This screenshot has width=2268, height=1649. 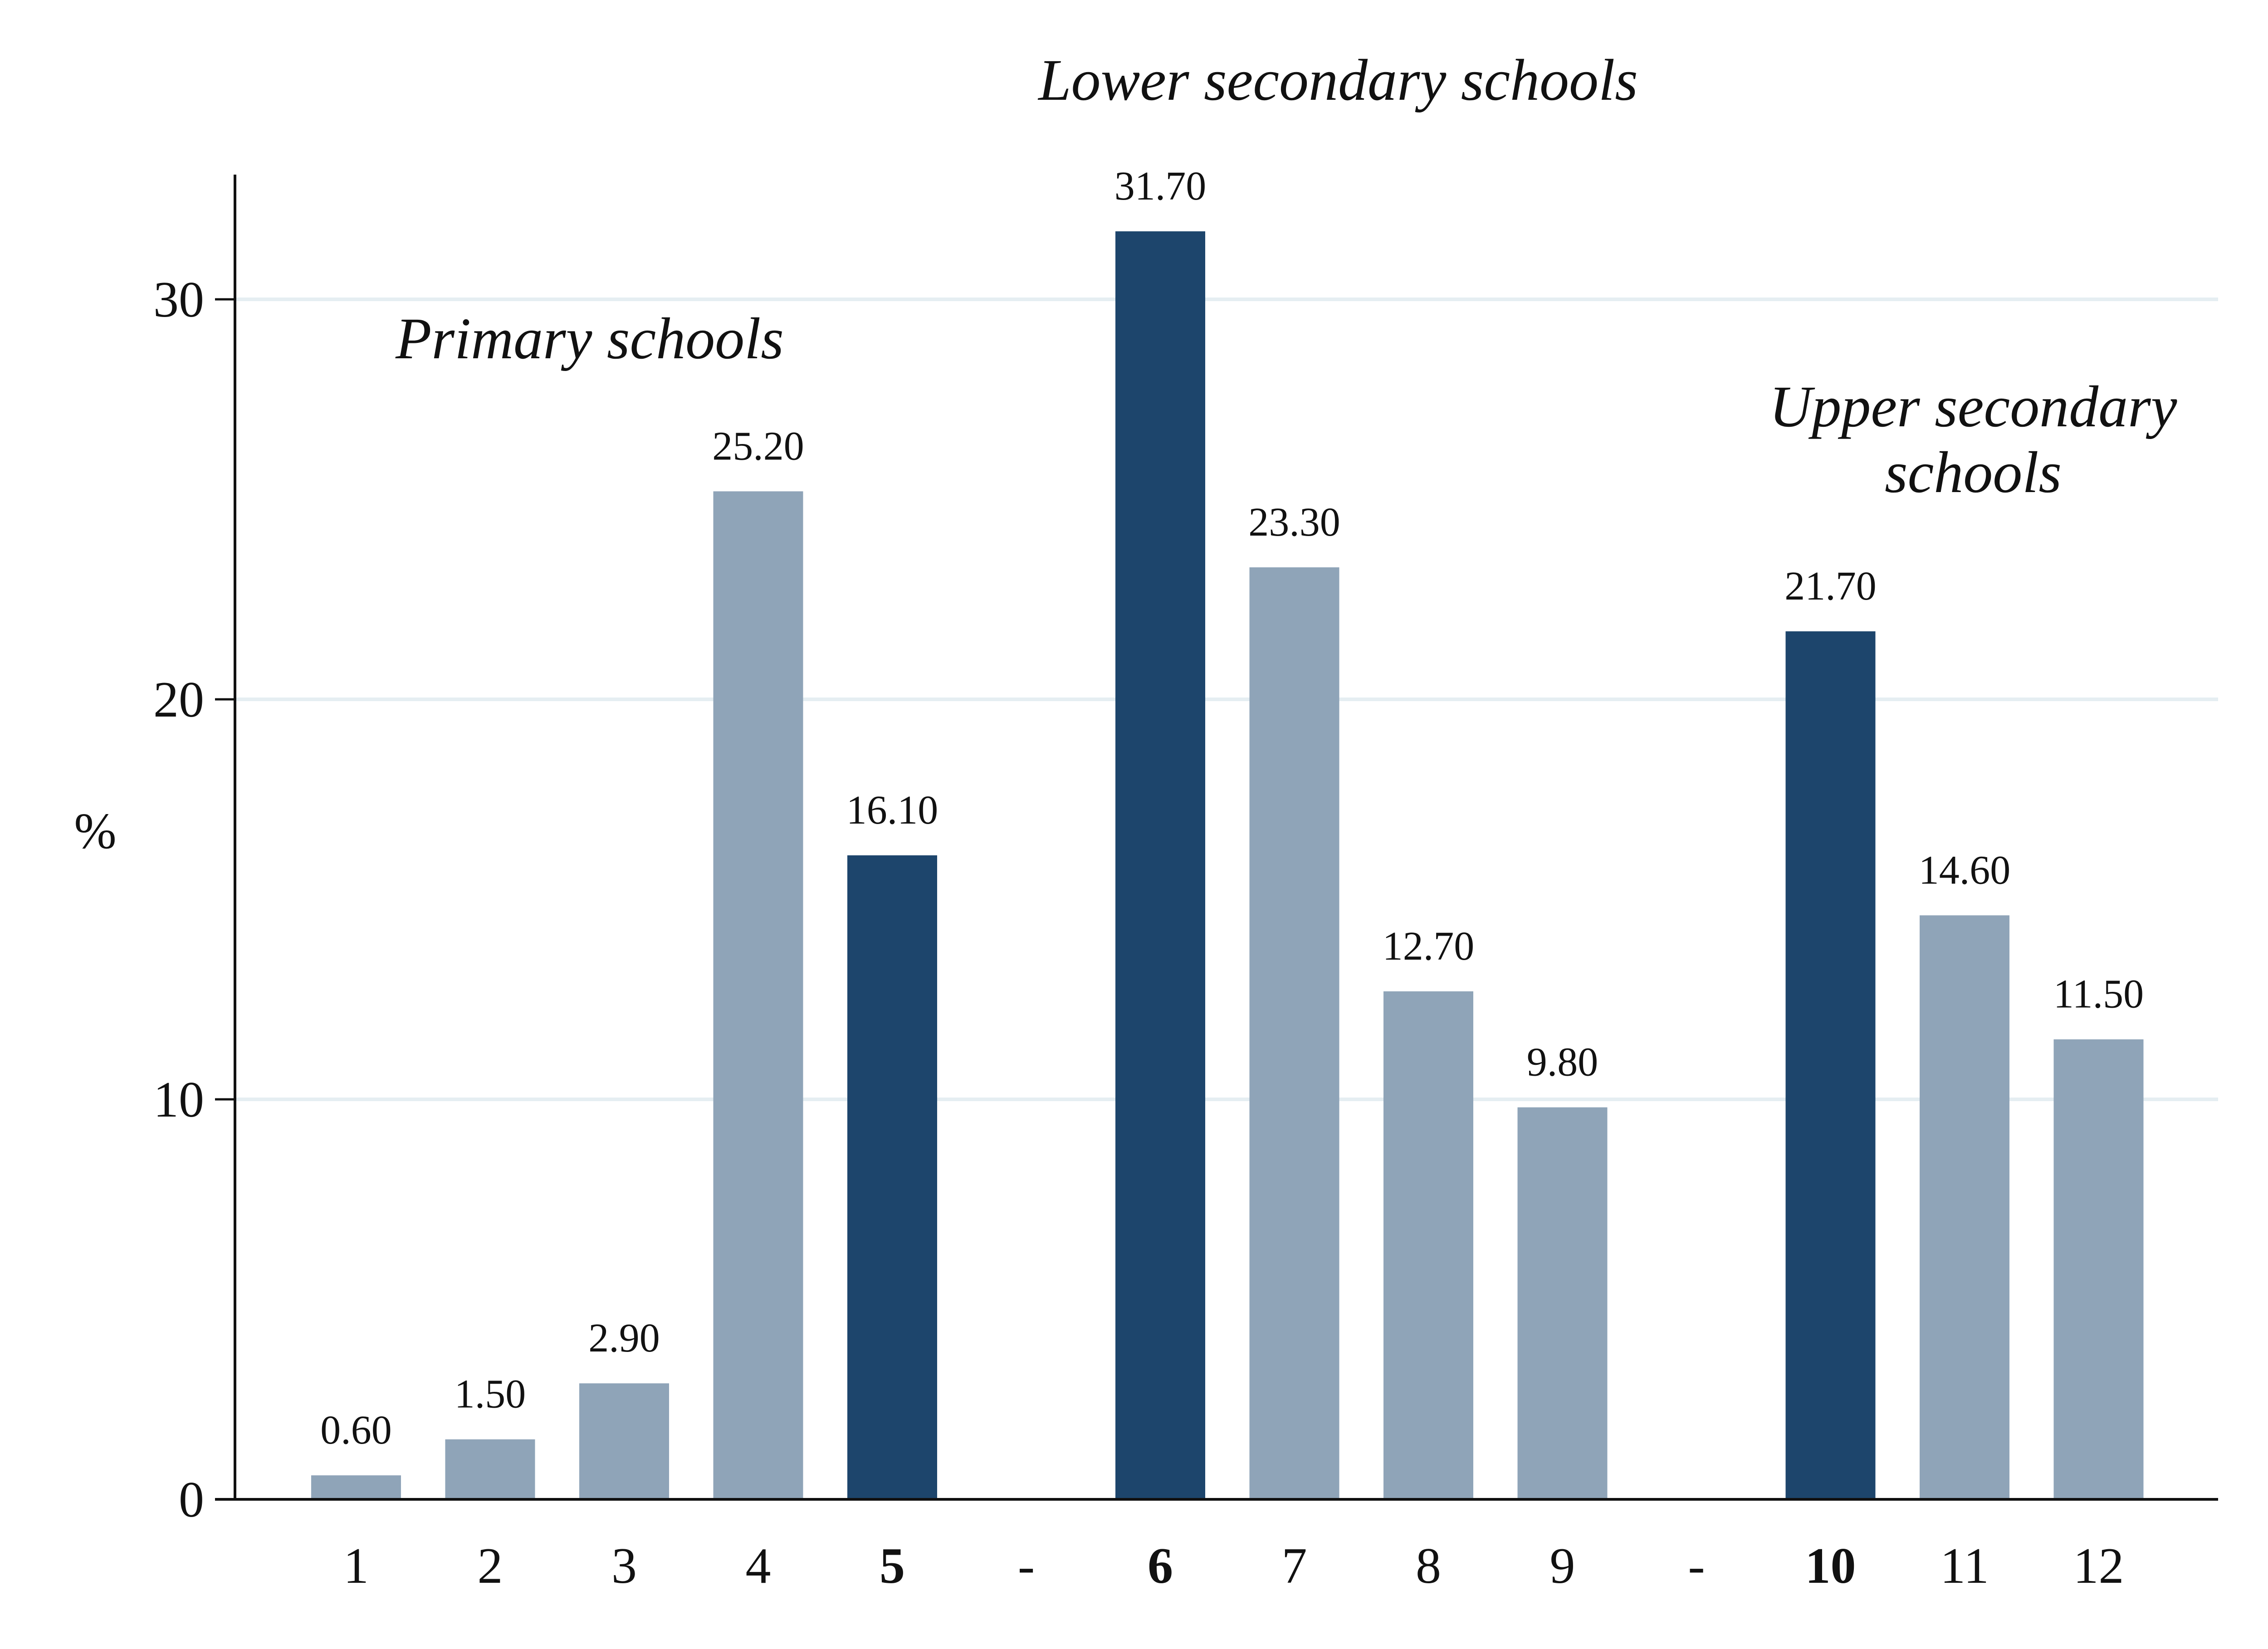 What do you see at coordinates (178, 300) in the screenshot?
I see `y-tick-label: 30` at bounding box center [178, 300].